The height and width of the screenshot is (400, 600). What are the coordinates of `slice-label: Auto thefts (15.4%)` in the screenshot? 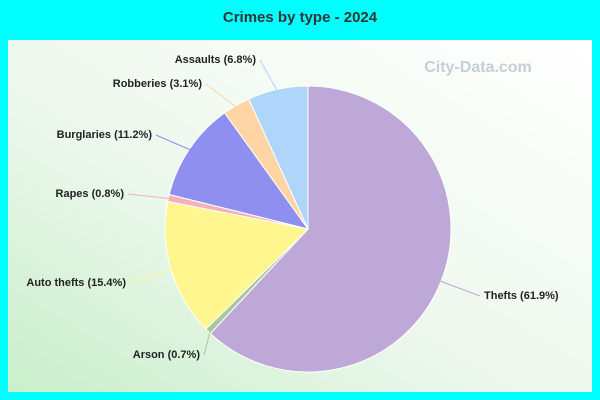 It's located at (76, 283).